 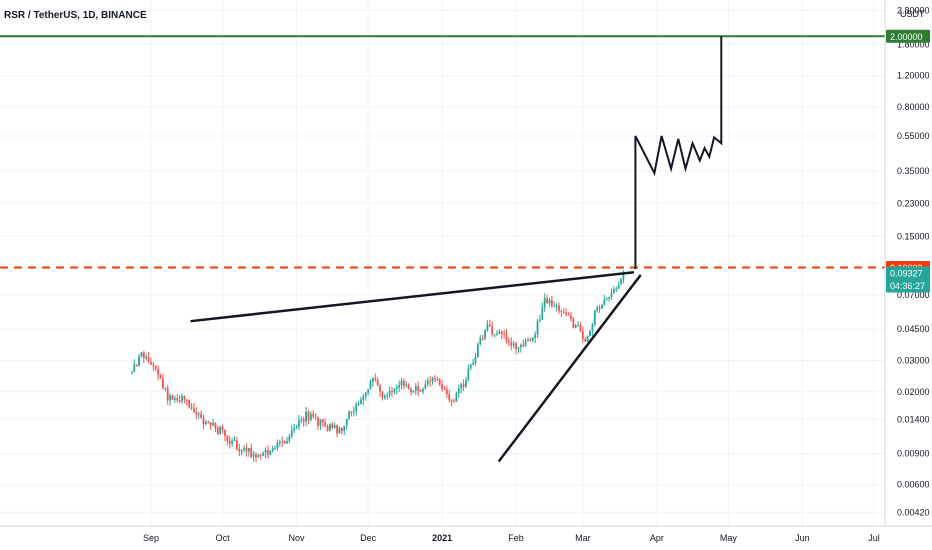 What do you see at coordinates (678, 153) in the screenshot?
I see `projection-path` at bounding box center [678, 153].